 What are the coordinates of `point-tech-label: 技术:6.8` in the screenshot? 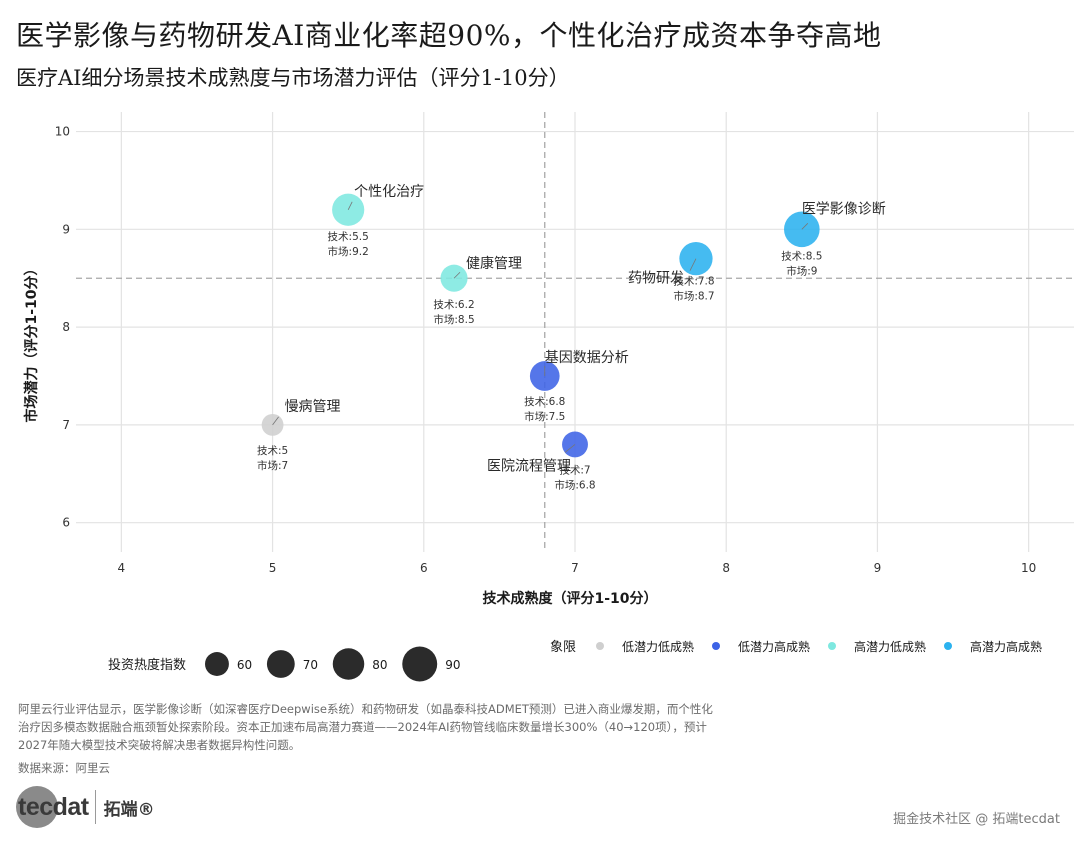 It's located at (544, 401).